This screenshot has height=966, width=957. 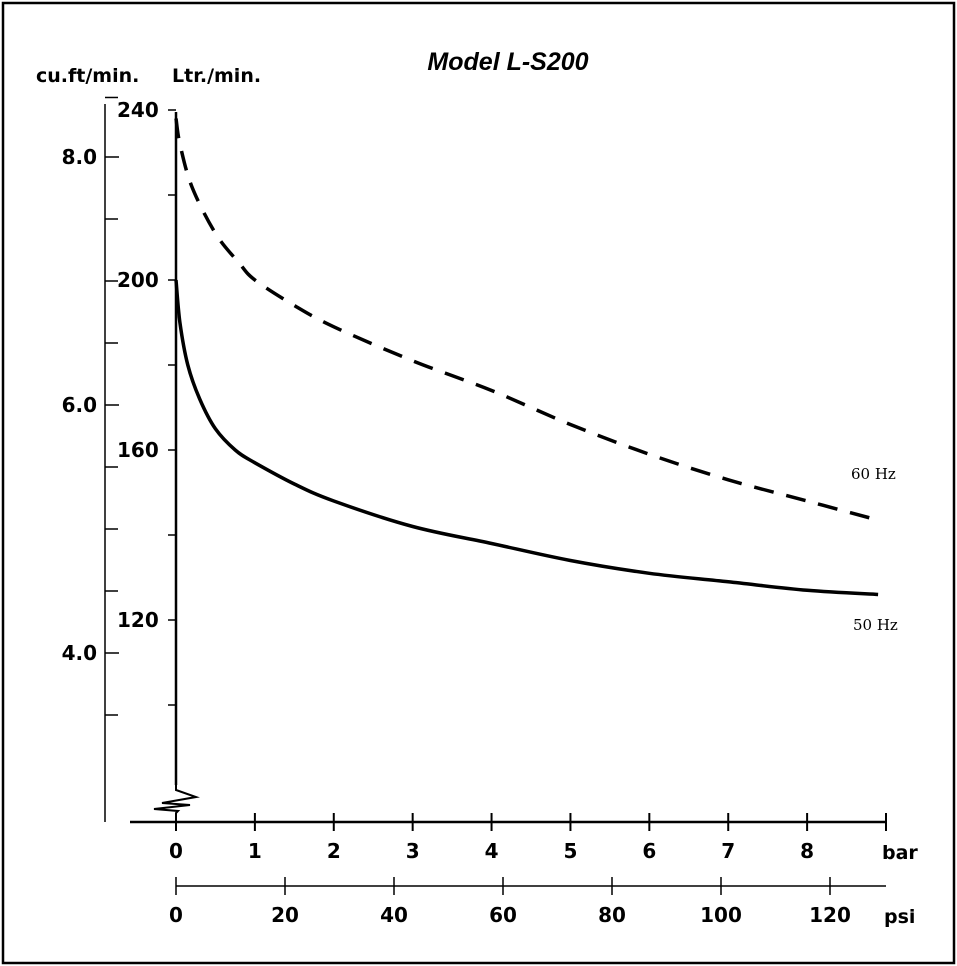 What do you see at coordinates (873, 474) in the screenshot?
I see `series-label-60-hz: 60 Hz` at bounding box center [873, 474].